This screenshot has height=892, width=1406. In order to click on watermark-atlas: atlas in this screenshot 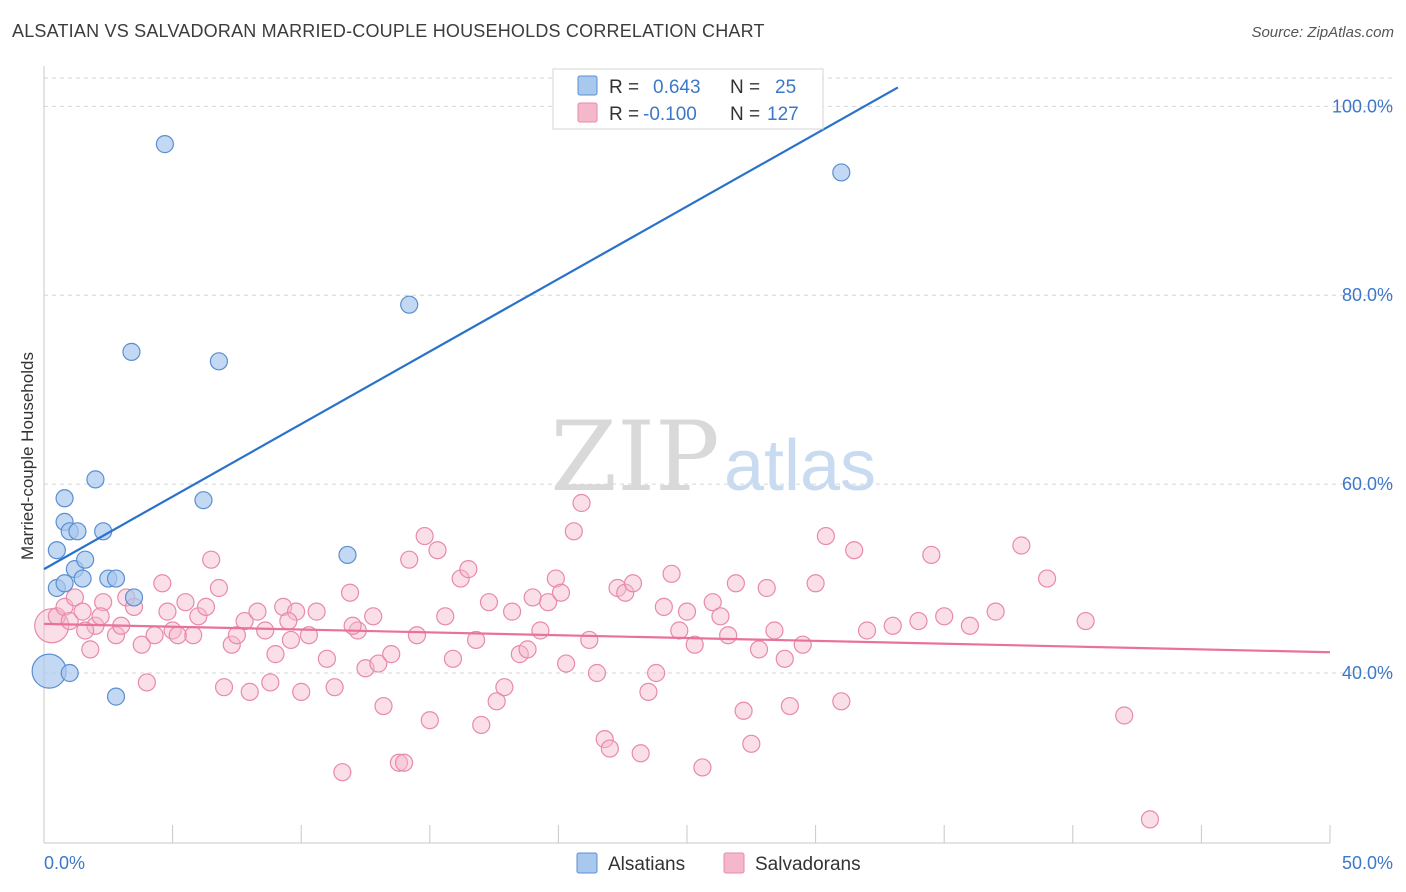, I will do `click(800, 466)`.